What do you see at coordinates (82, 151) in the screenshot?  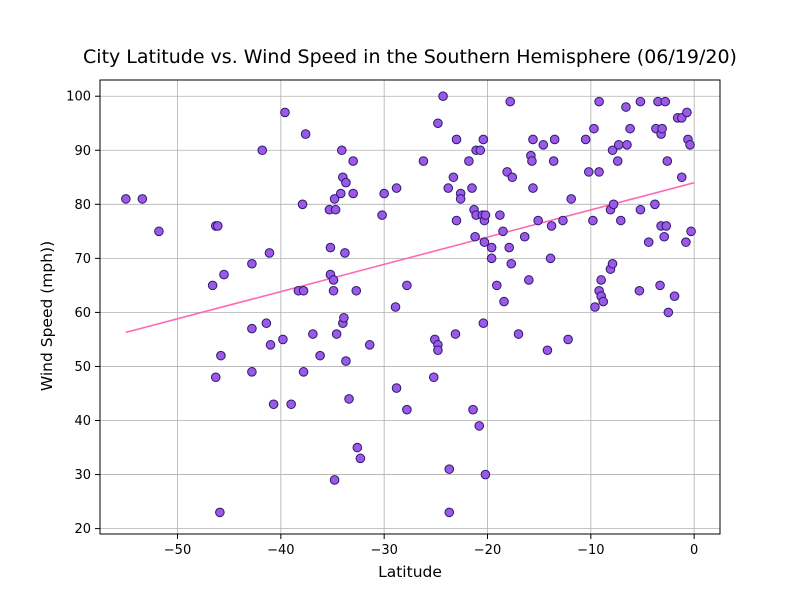 I see `y-tick-label: 90` at bounding box center [82, 151].